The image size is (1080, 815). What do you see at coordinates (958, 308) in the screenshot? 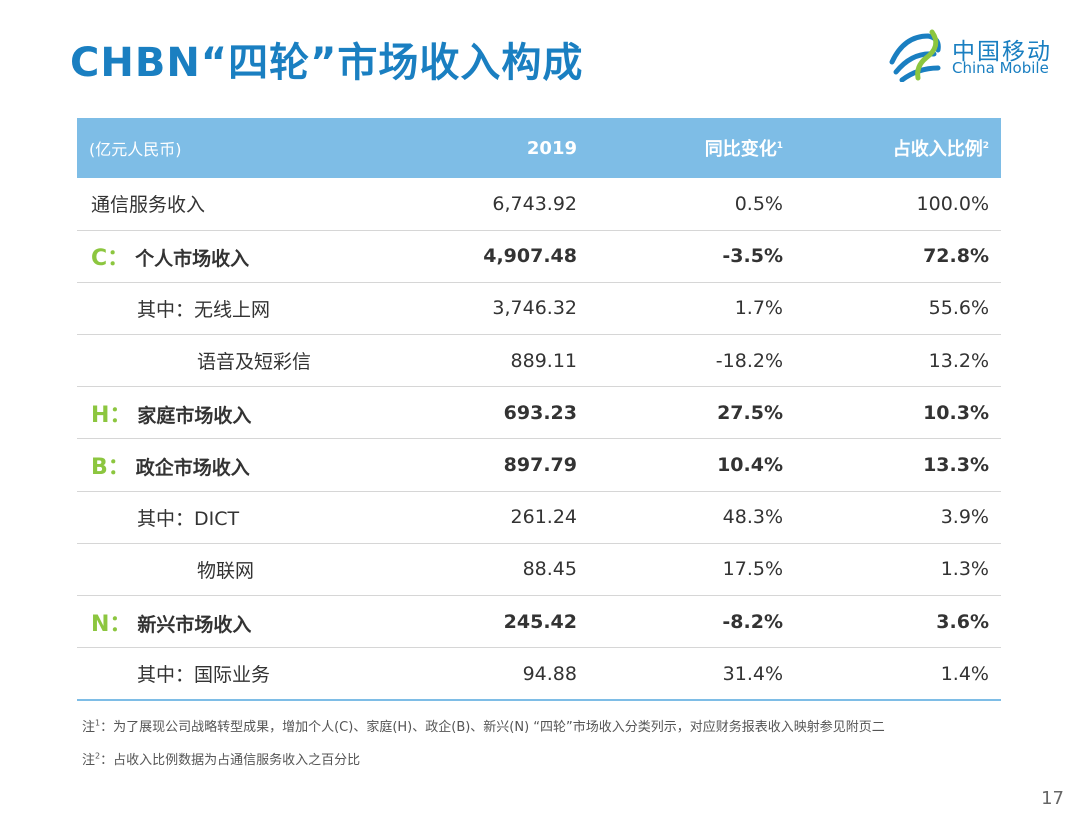
I see `row-share: 55.6%` at bounding box center [958, 308].